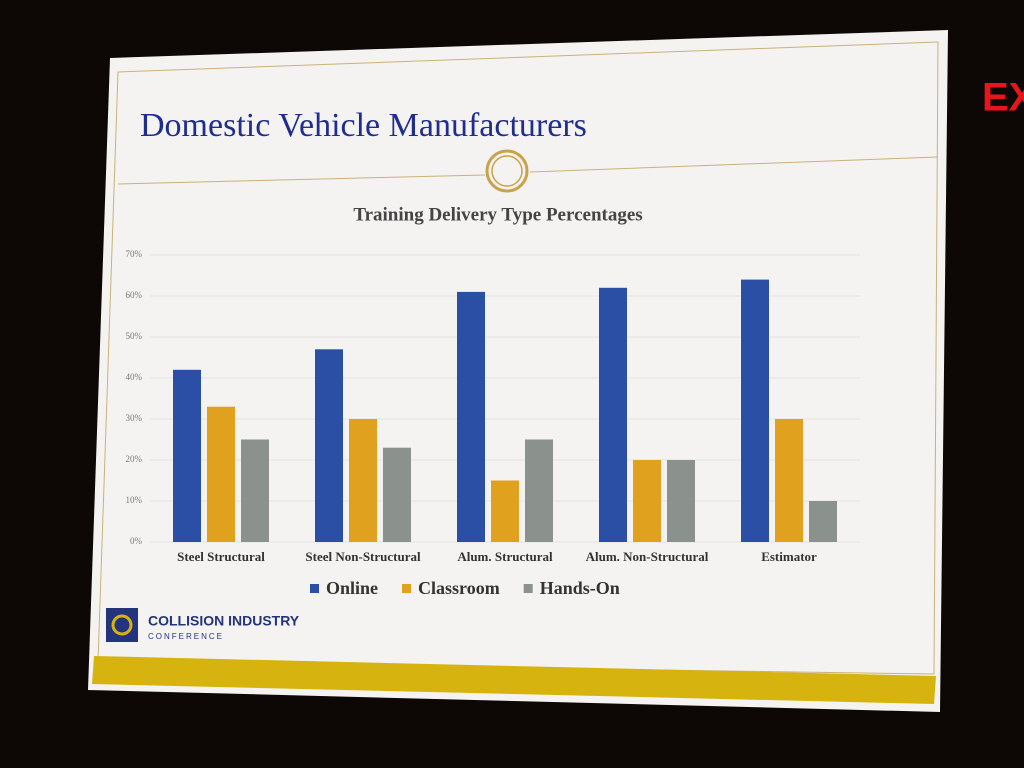  What do you see at coordinates (352, 588) in the screenshot?
I see `legend-label: Online` at bounding box center [352, 588].